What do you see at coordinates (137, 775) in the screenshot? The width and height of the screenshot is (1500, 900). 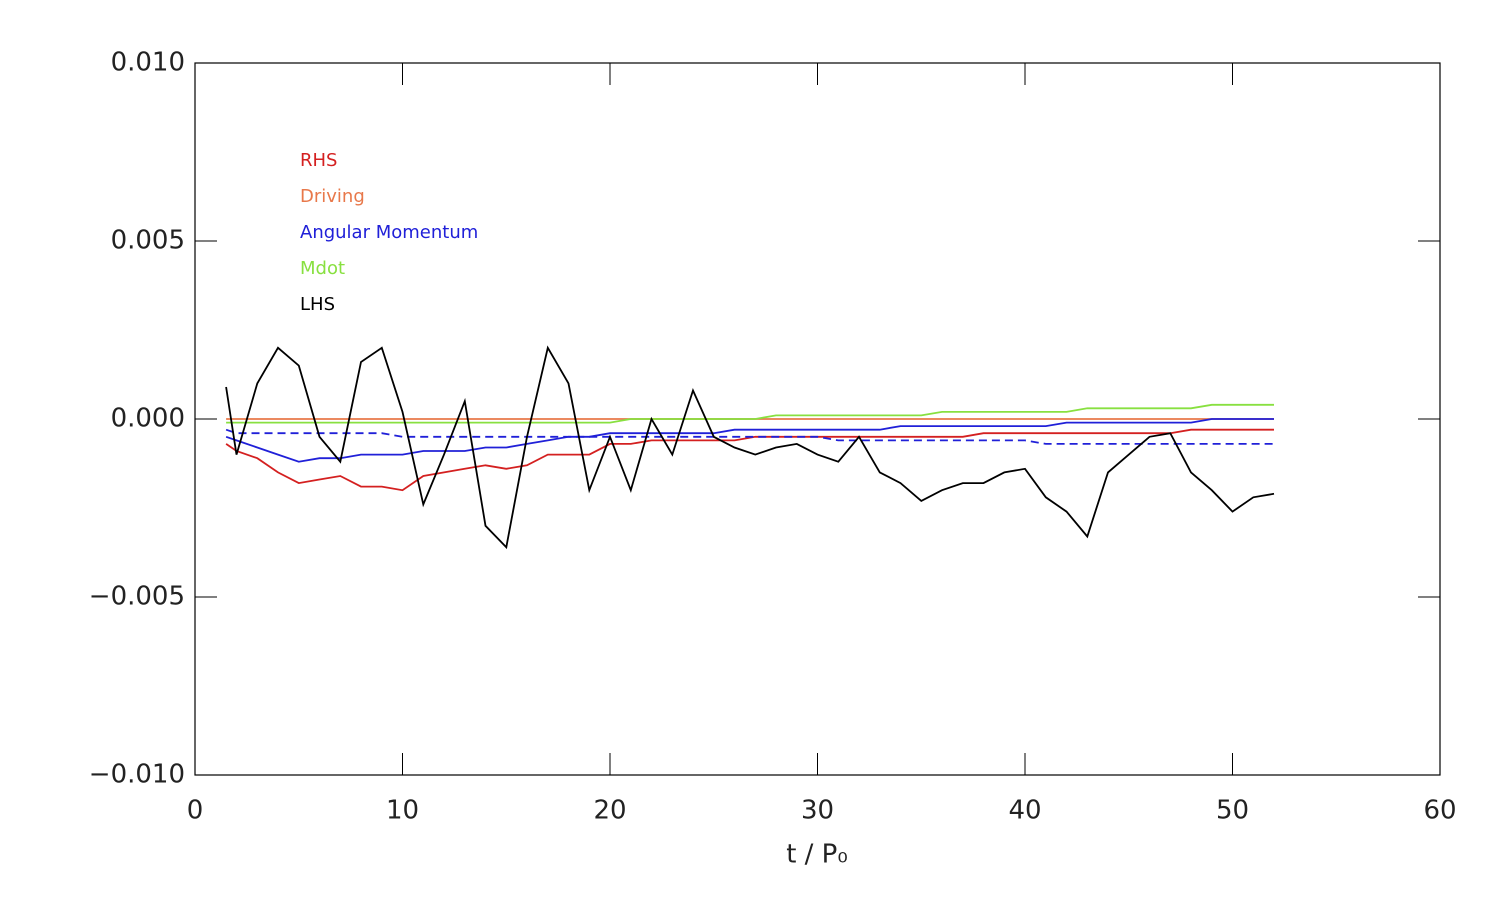 I see `y-tick-label: −0.010` at bounding box center [137, 775].